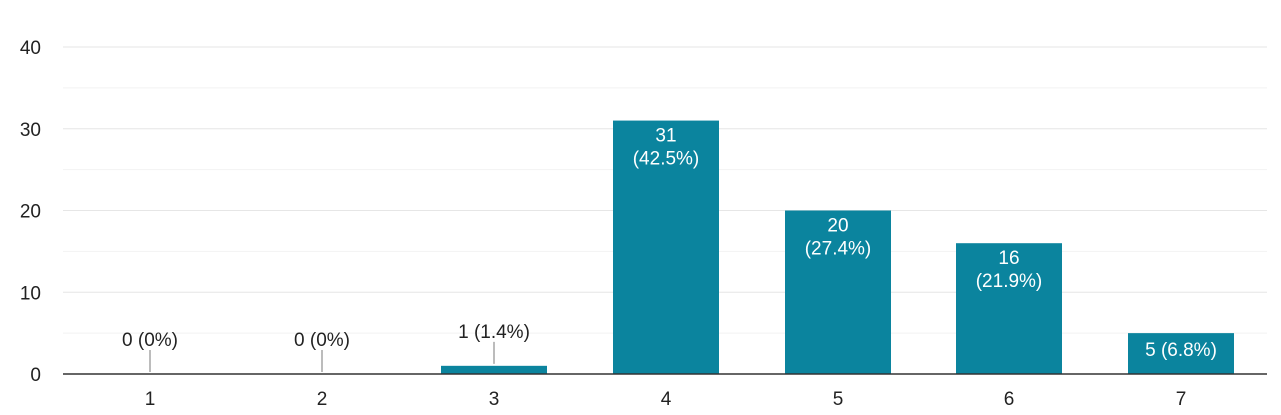 The image size is (1281, 415). Describe the element at coordinates (838, 249) in the screenshot. I see `data-label: (27.4%)` at that location.